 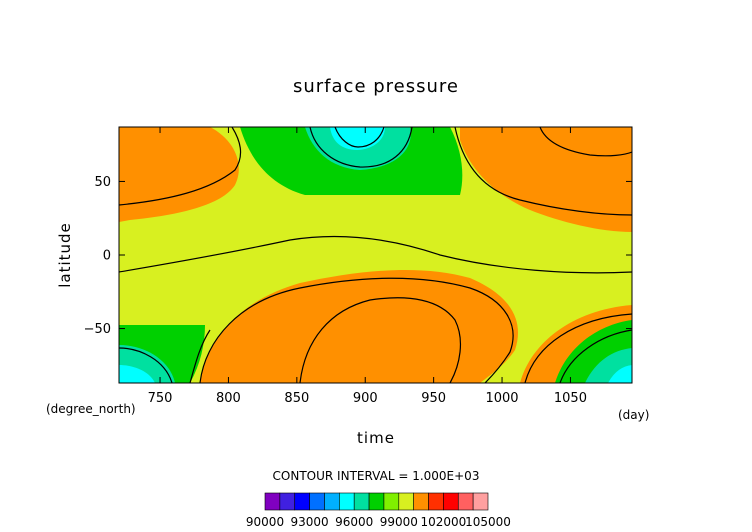 What do you see at coordinates (102, 182) in the screenshot?
I see `y-tick-label: 50` at bounding box center [102, 182].